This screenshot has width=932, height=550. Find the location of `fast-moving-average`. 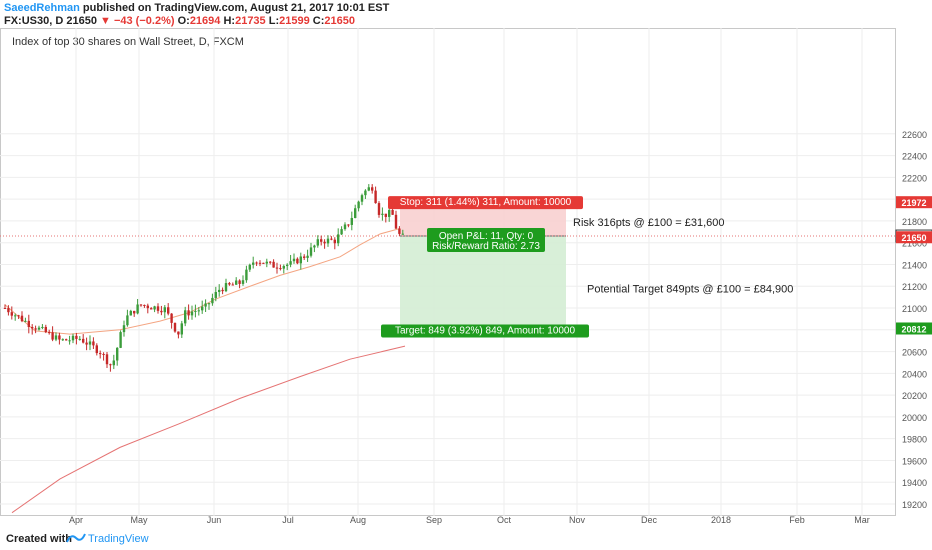

fast-moving-average is located at coordinates (202, 281).